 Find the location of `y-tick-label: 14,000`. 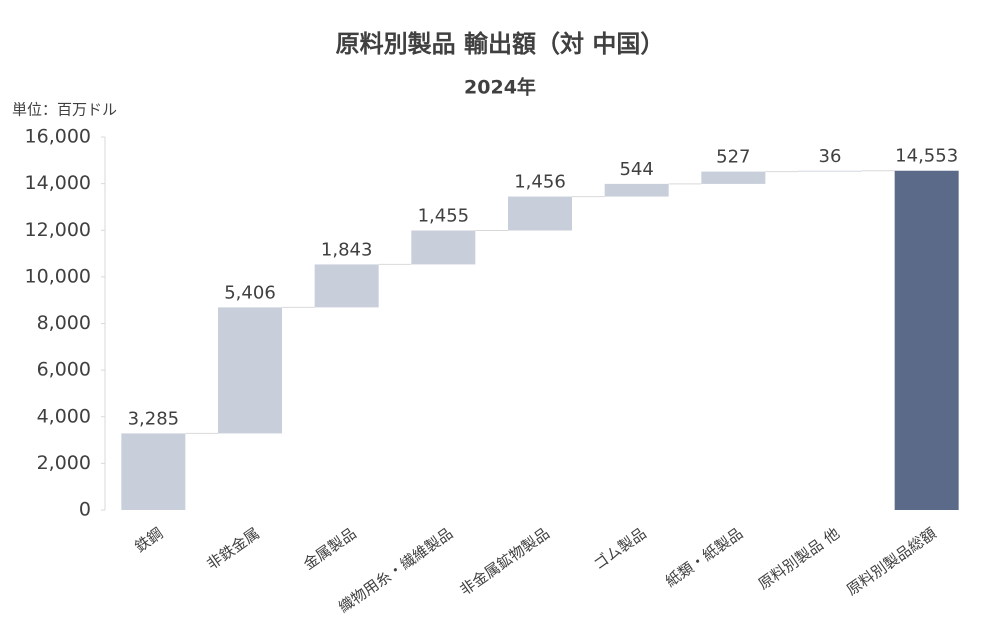

y-tick-label: 14,000 is located at coordinates (58, 183).